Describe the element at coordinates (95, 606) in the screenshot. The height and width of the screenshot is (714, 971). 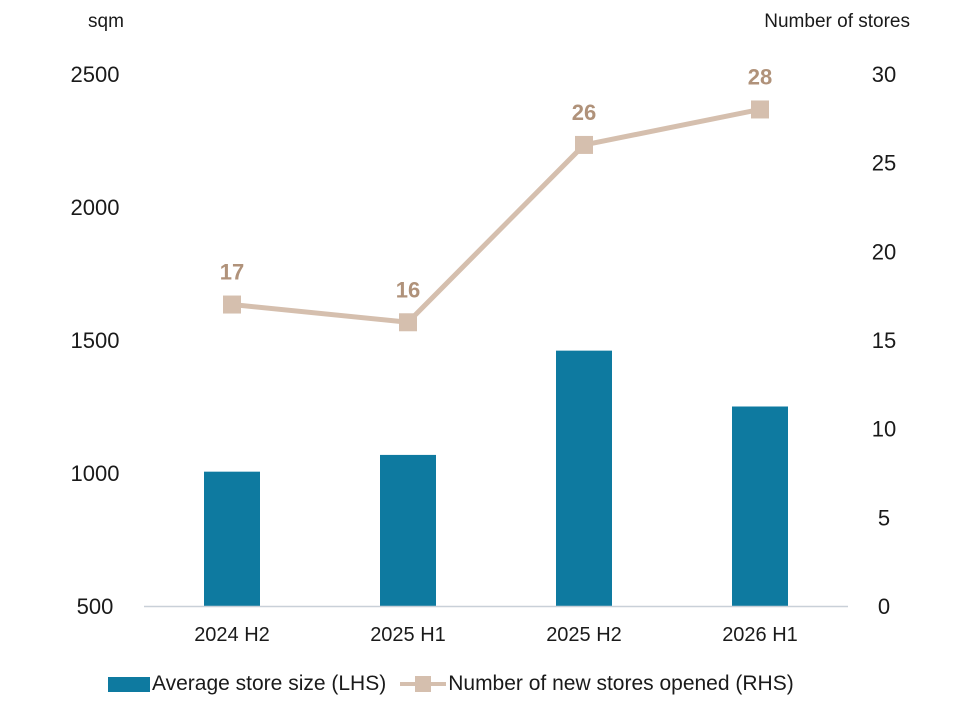
I see `left-tick-label: 500` at that location.